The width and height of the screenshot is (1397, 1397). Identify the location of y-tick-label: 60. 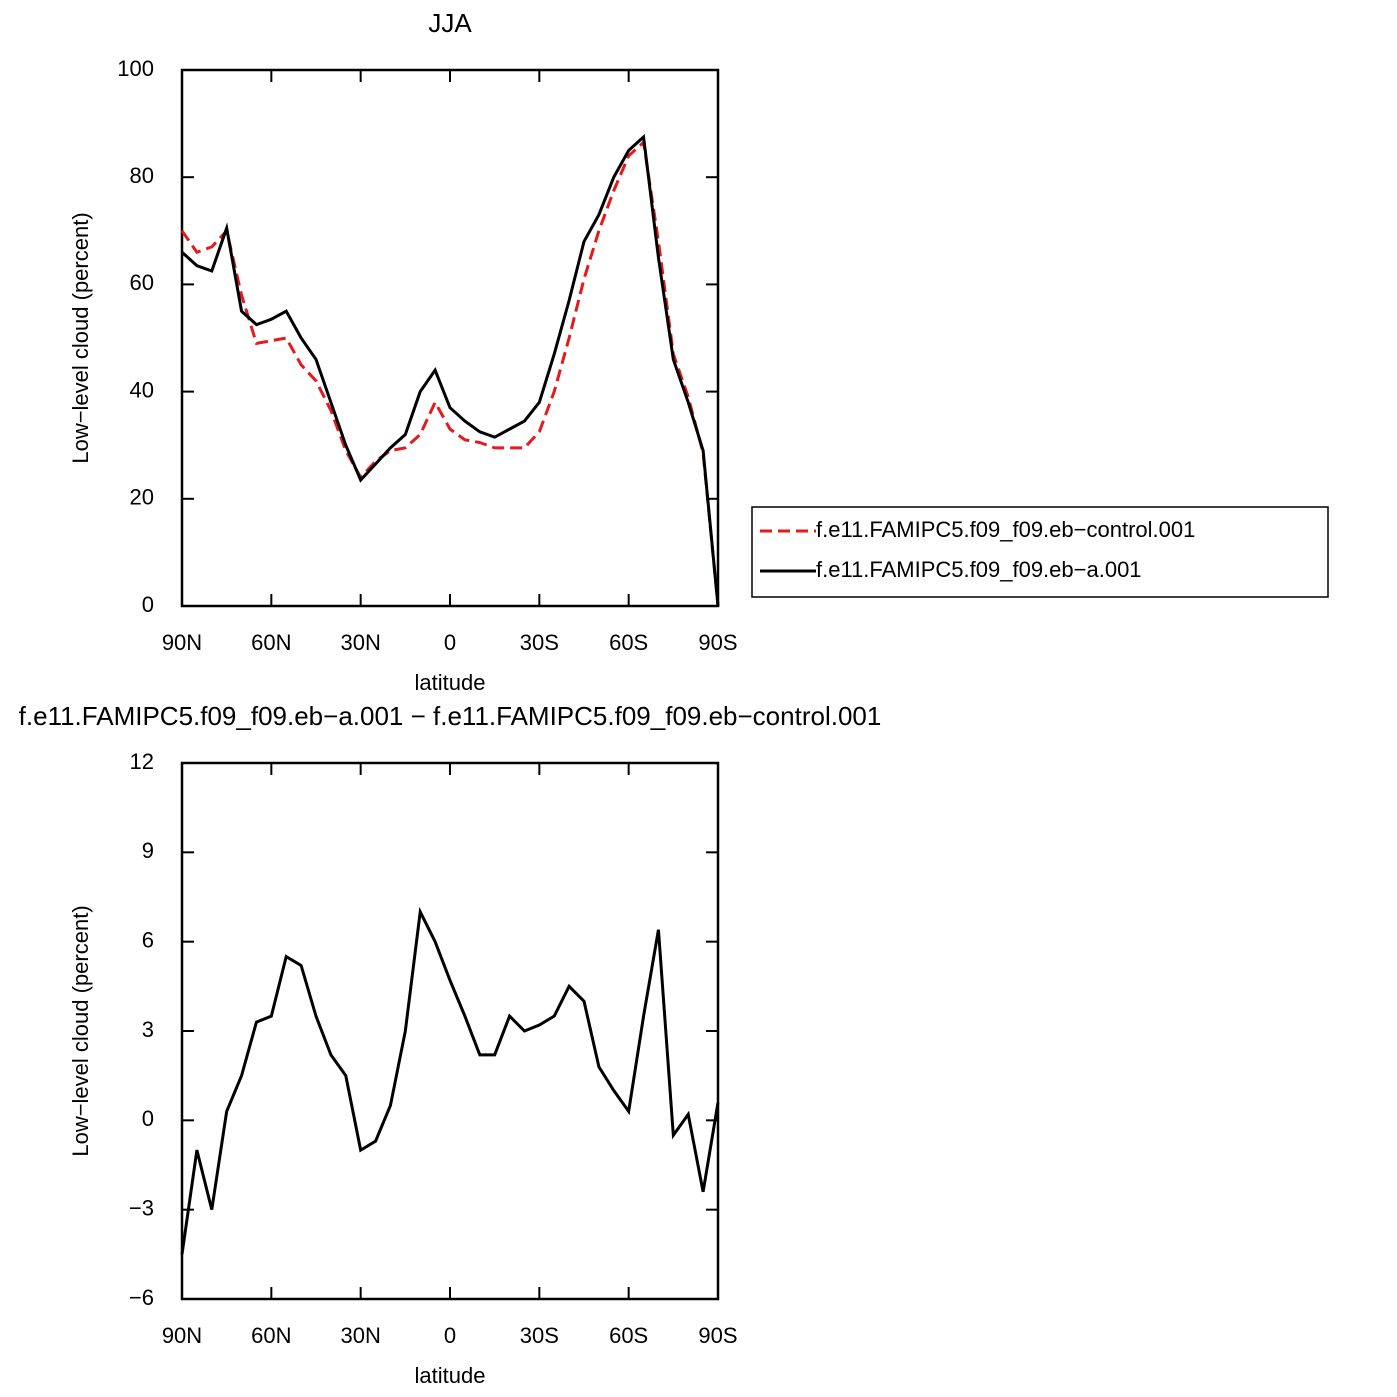
(142, 282).